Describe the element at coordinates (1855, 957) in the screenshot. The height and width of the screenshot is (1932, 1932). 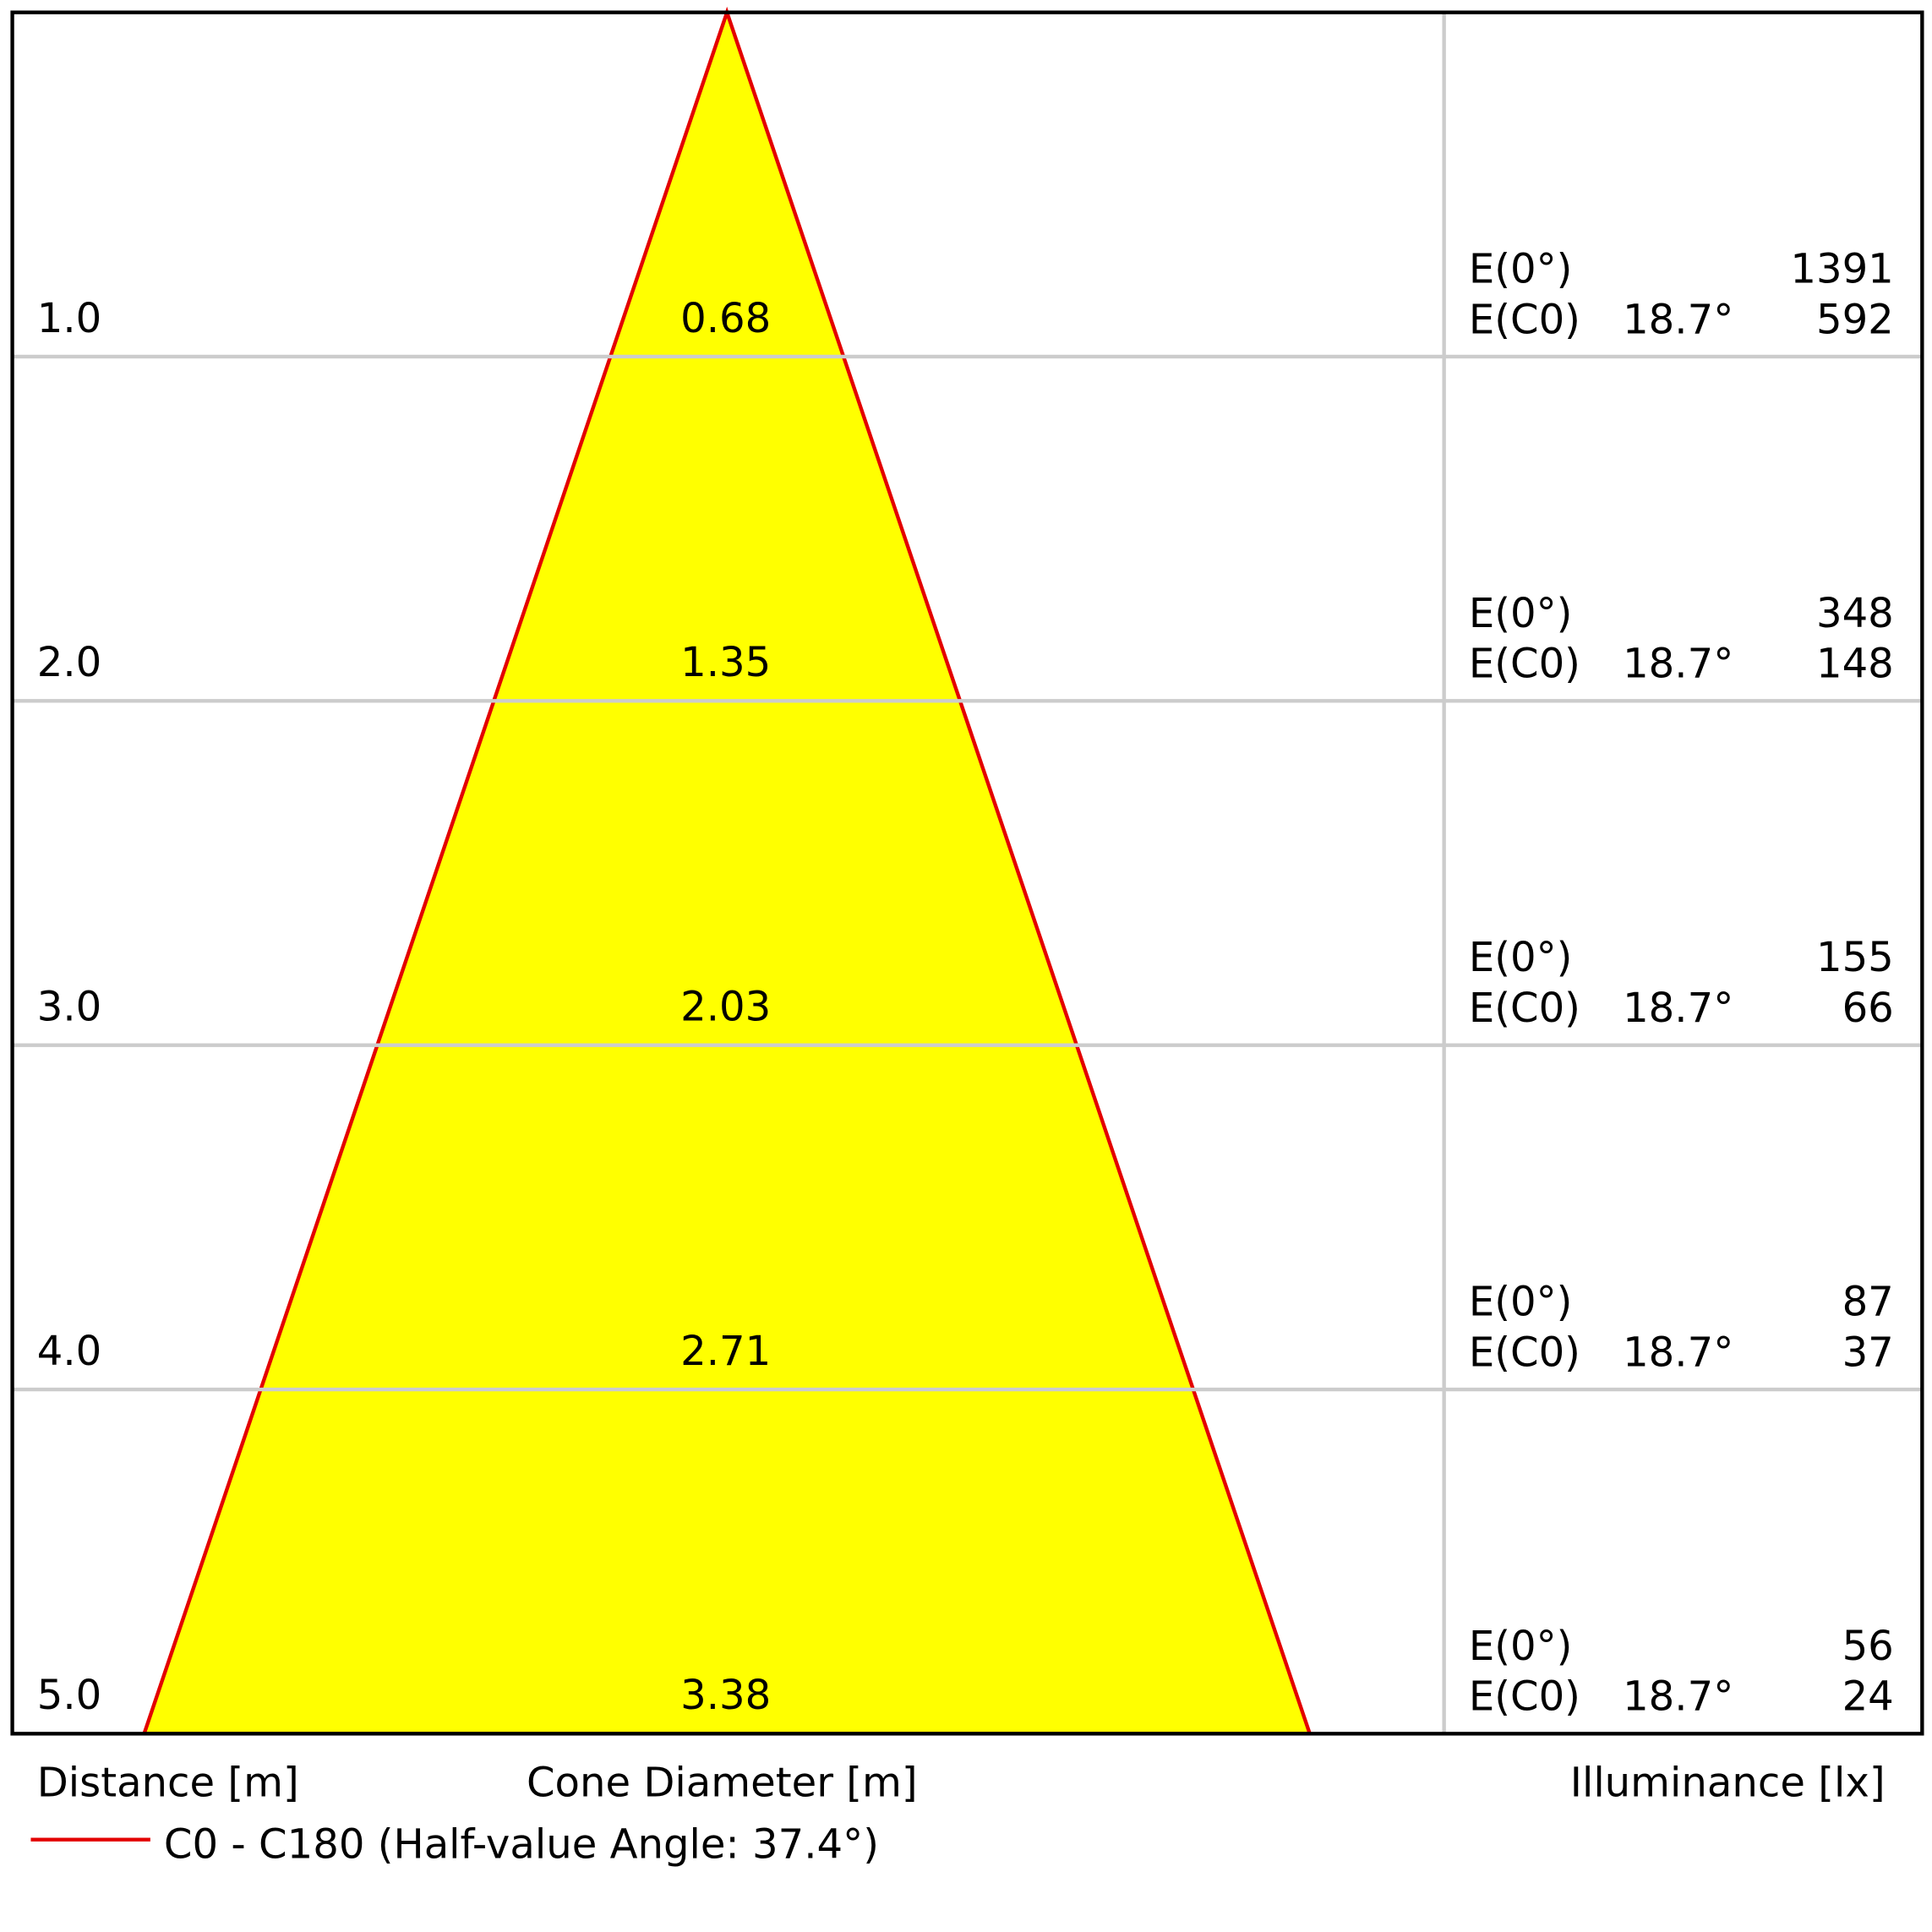
I see `e0-value: 155` at that location.